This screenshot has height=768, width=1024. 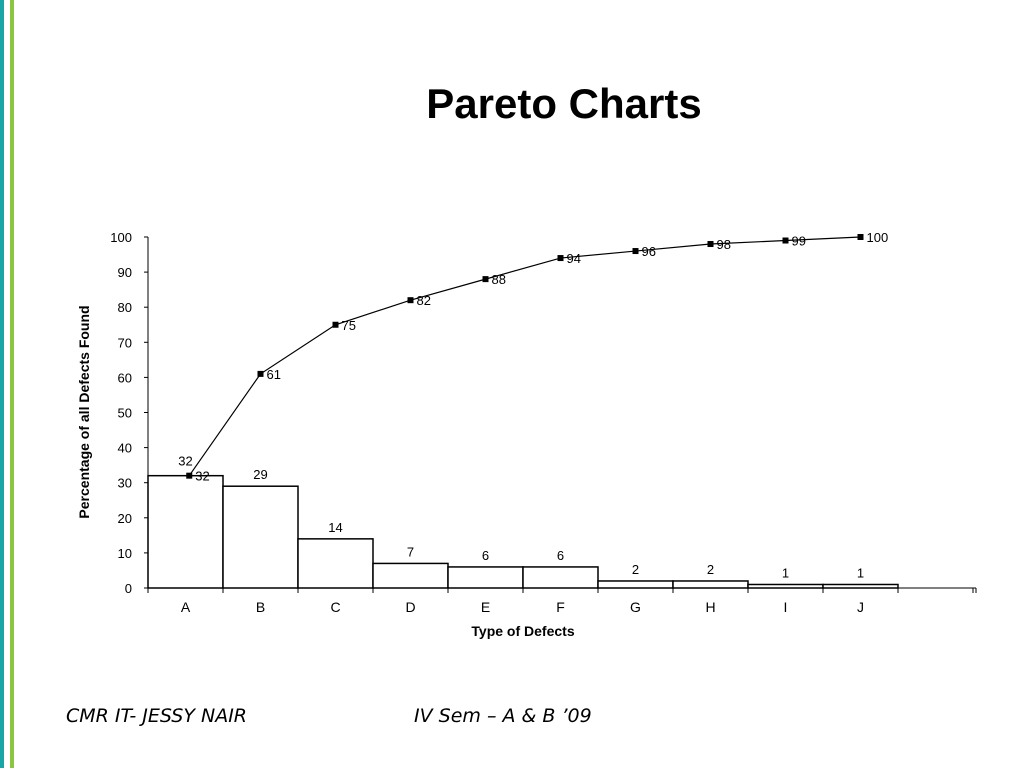 I want to click on bar-value-label: 29, so click(x=260, y=474).